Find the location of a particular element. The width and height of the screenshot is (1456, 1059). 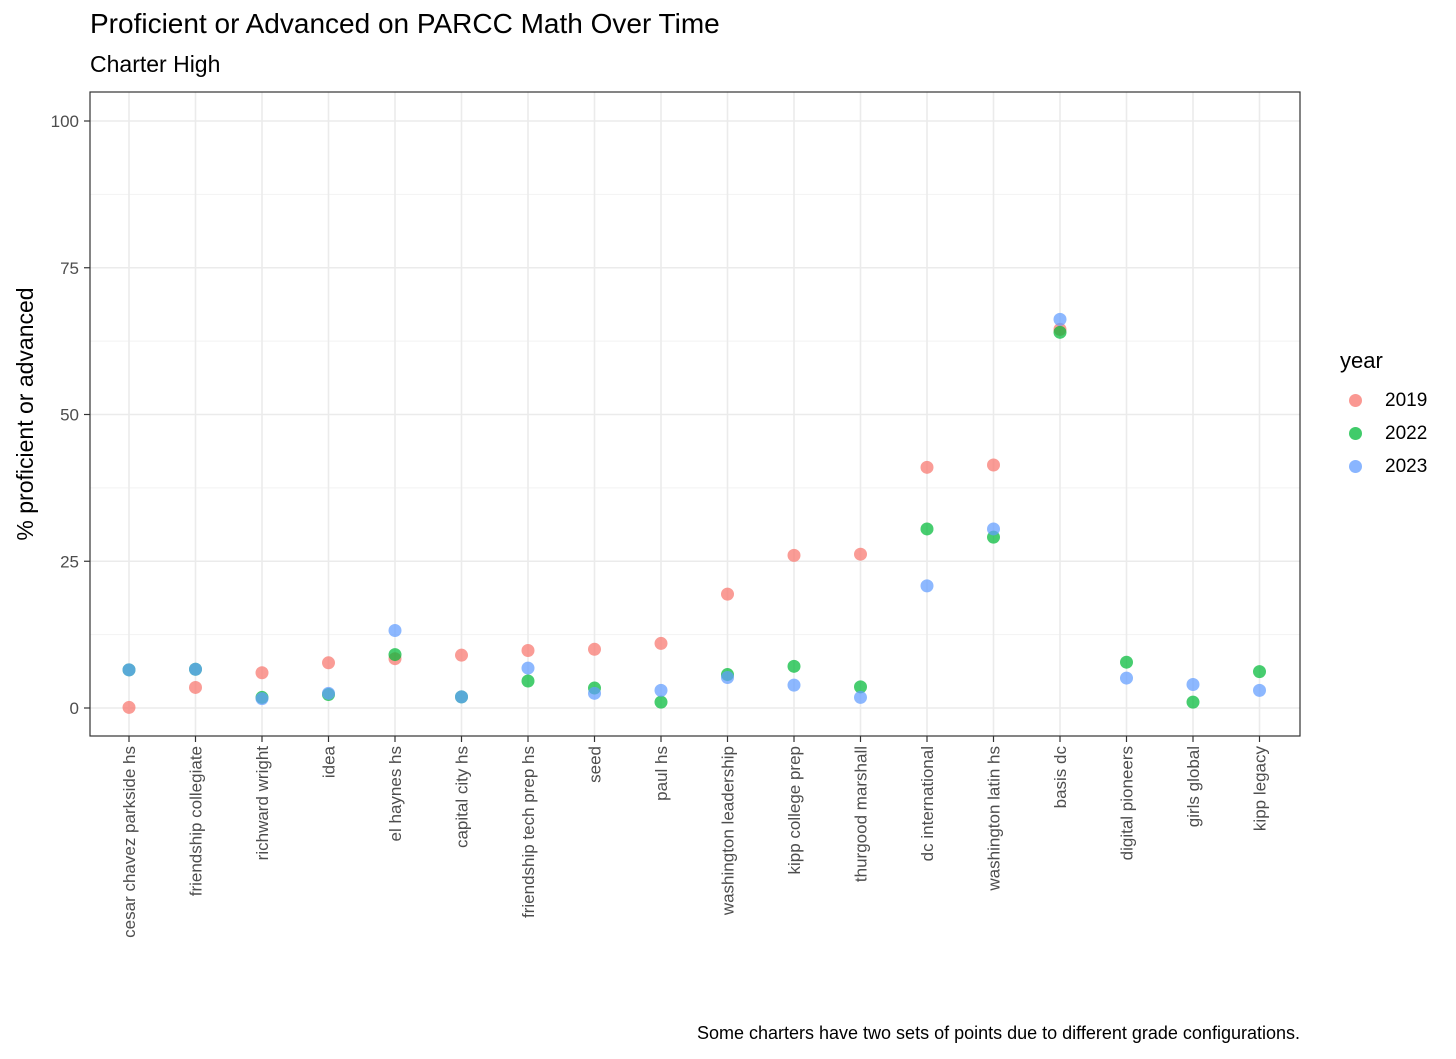

y-tick-label: 75 is located at coordinates (69, 268).